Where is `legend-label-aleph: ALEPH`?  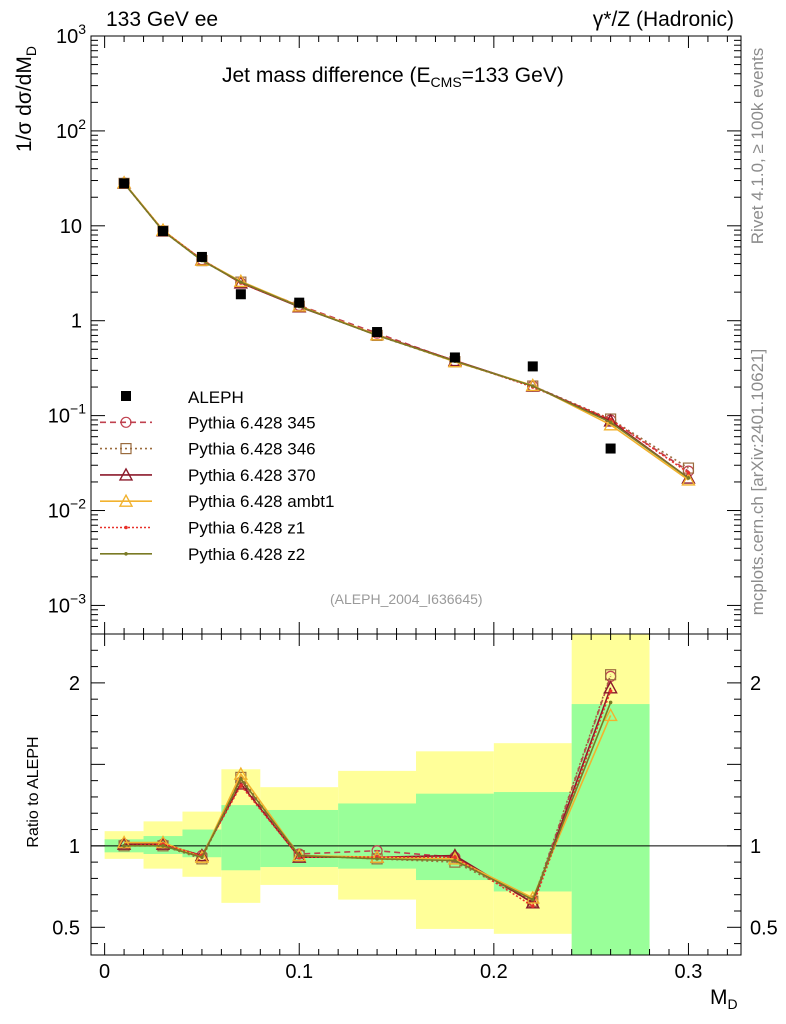
legend-label-aleph: ALEPH is located at coordinates (216, 397).